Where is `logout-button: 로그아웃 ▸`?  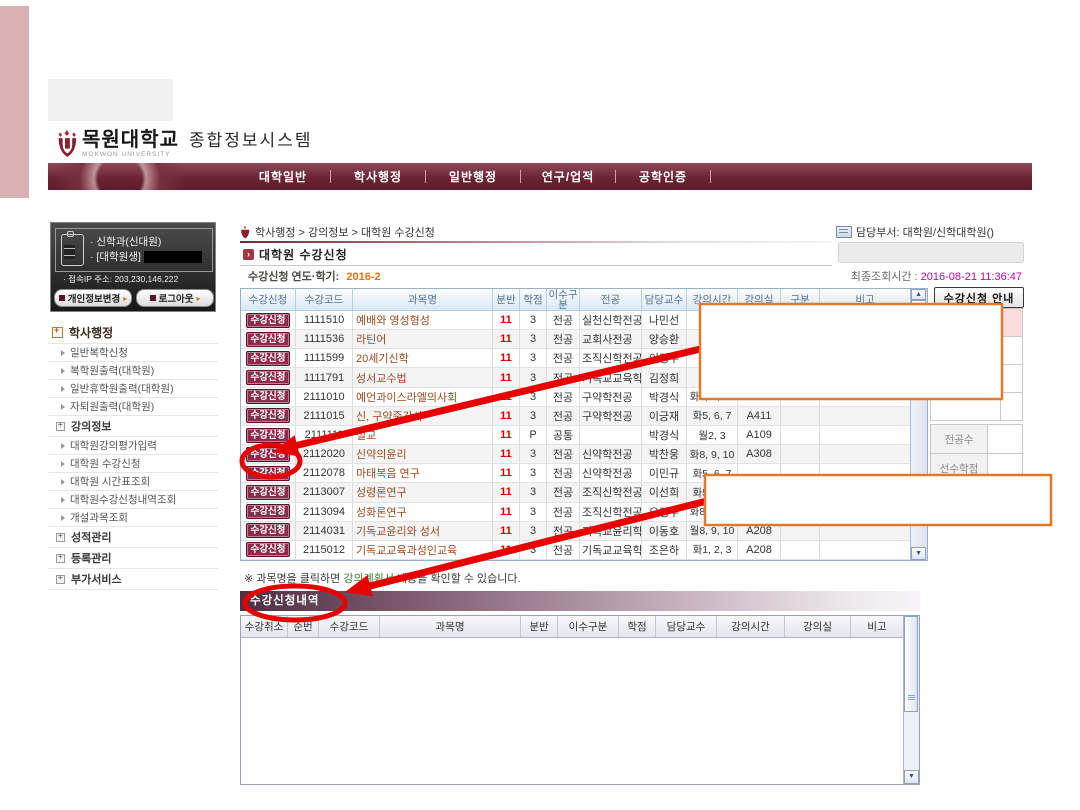
logout-button: 로그아웃 ▸ is located at coordinates (175, 298).